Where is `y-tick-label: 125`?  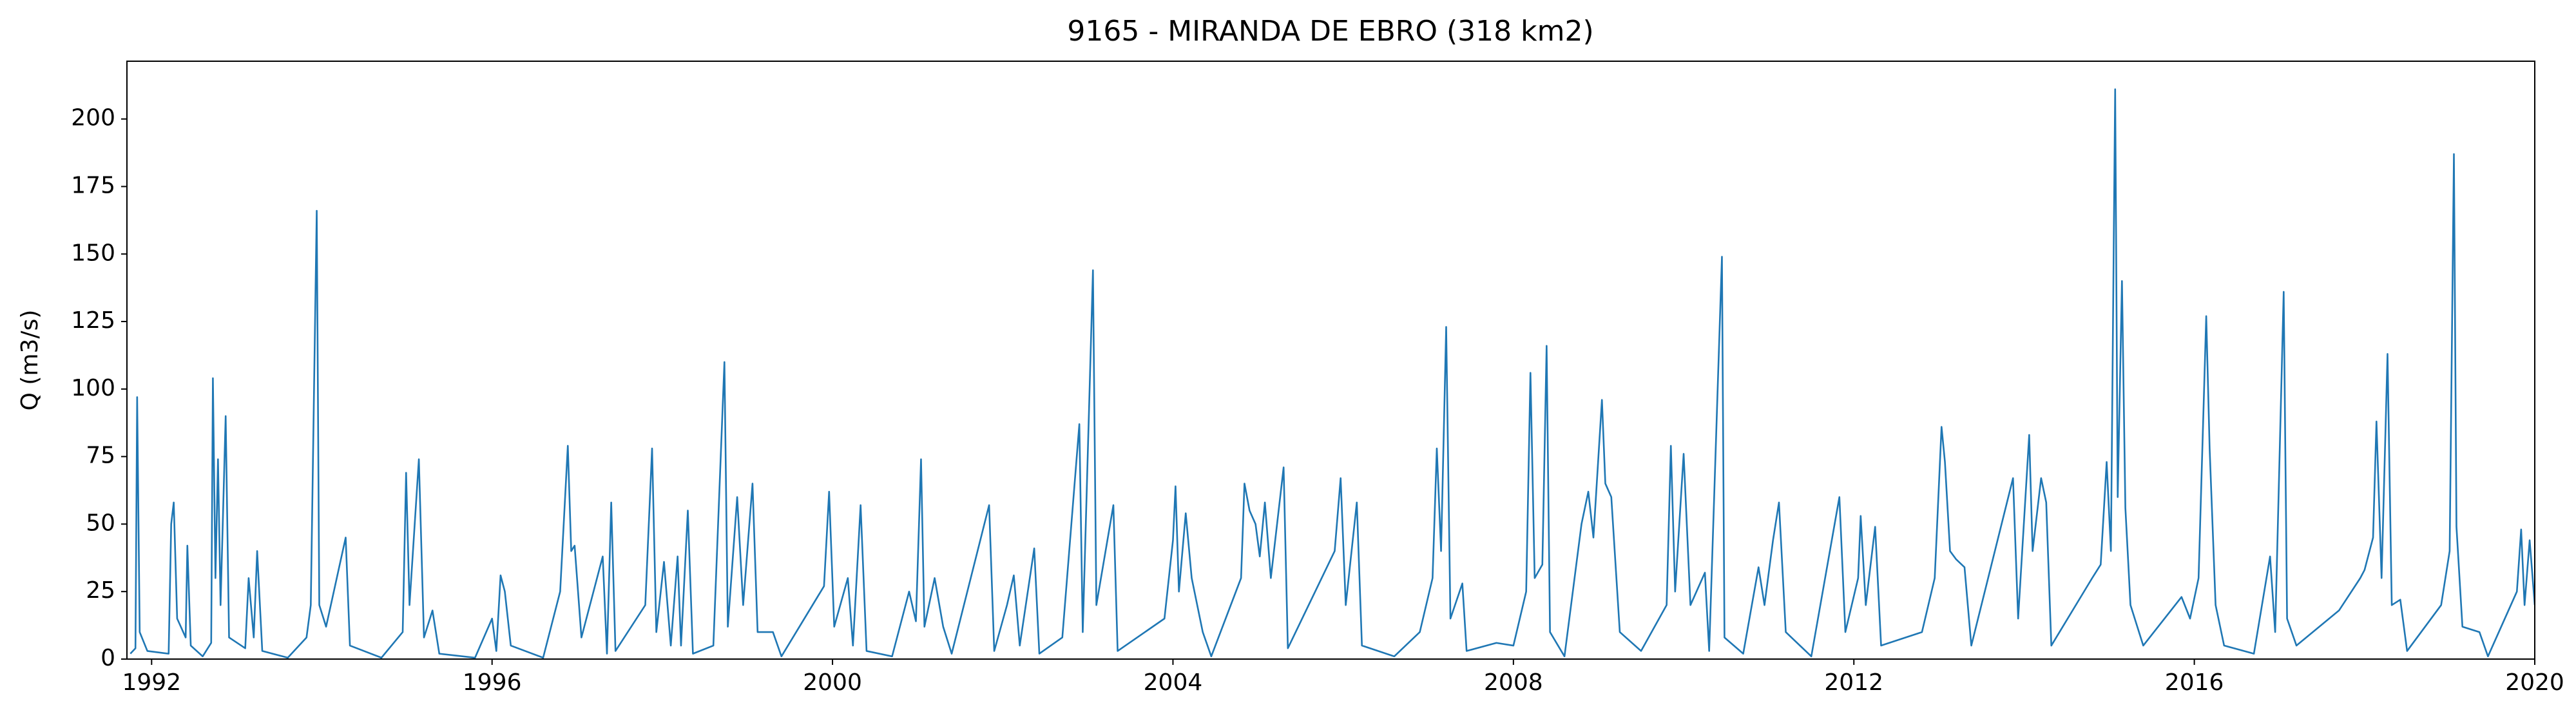
y-tick-label: 125 is located at coordinates (93, 320).